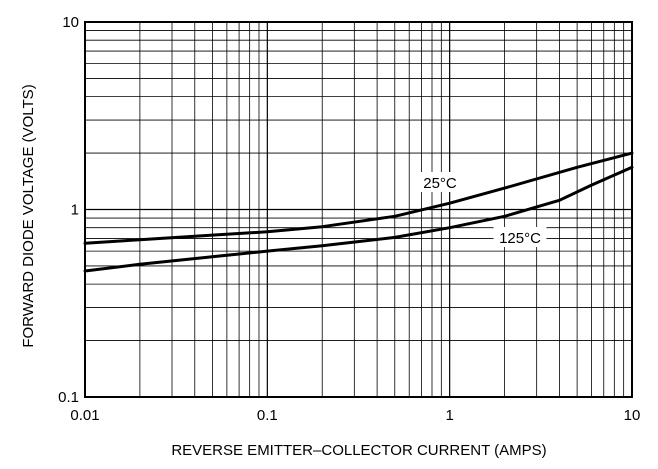  I want to click on x-tick-labels: 0.01 0.1 1 10, so click(355, 415).